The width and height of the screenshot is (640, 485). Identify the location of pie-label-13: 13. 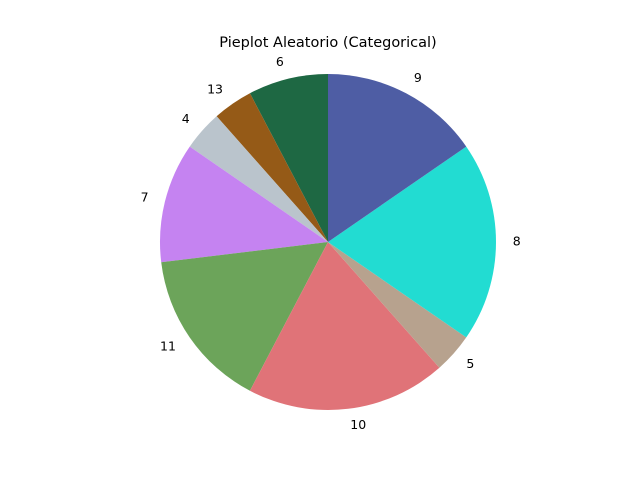
(215, 88).